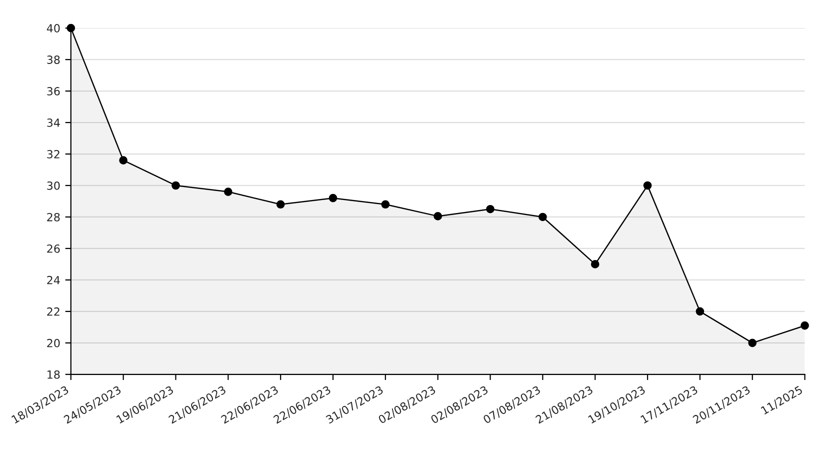 This screenshot has width=834, height=468. What do you see at coordinates (53, 91) in the screenshot?
I see `y-tick-label: 36` at bounding box center [53, 91].